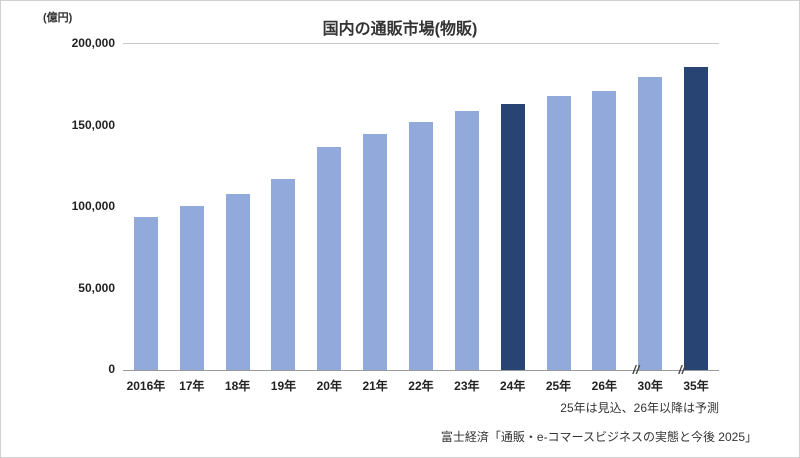 Image resolution: width=800 pixels, height=458 pixels. I want to click on bar-group: 20年, so click(329, 218).